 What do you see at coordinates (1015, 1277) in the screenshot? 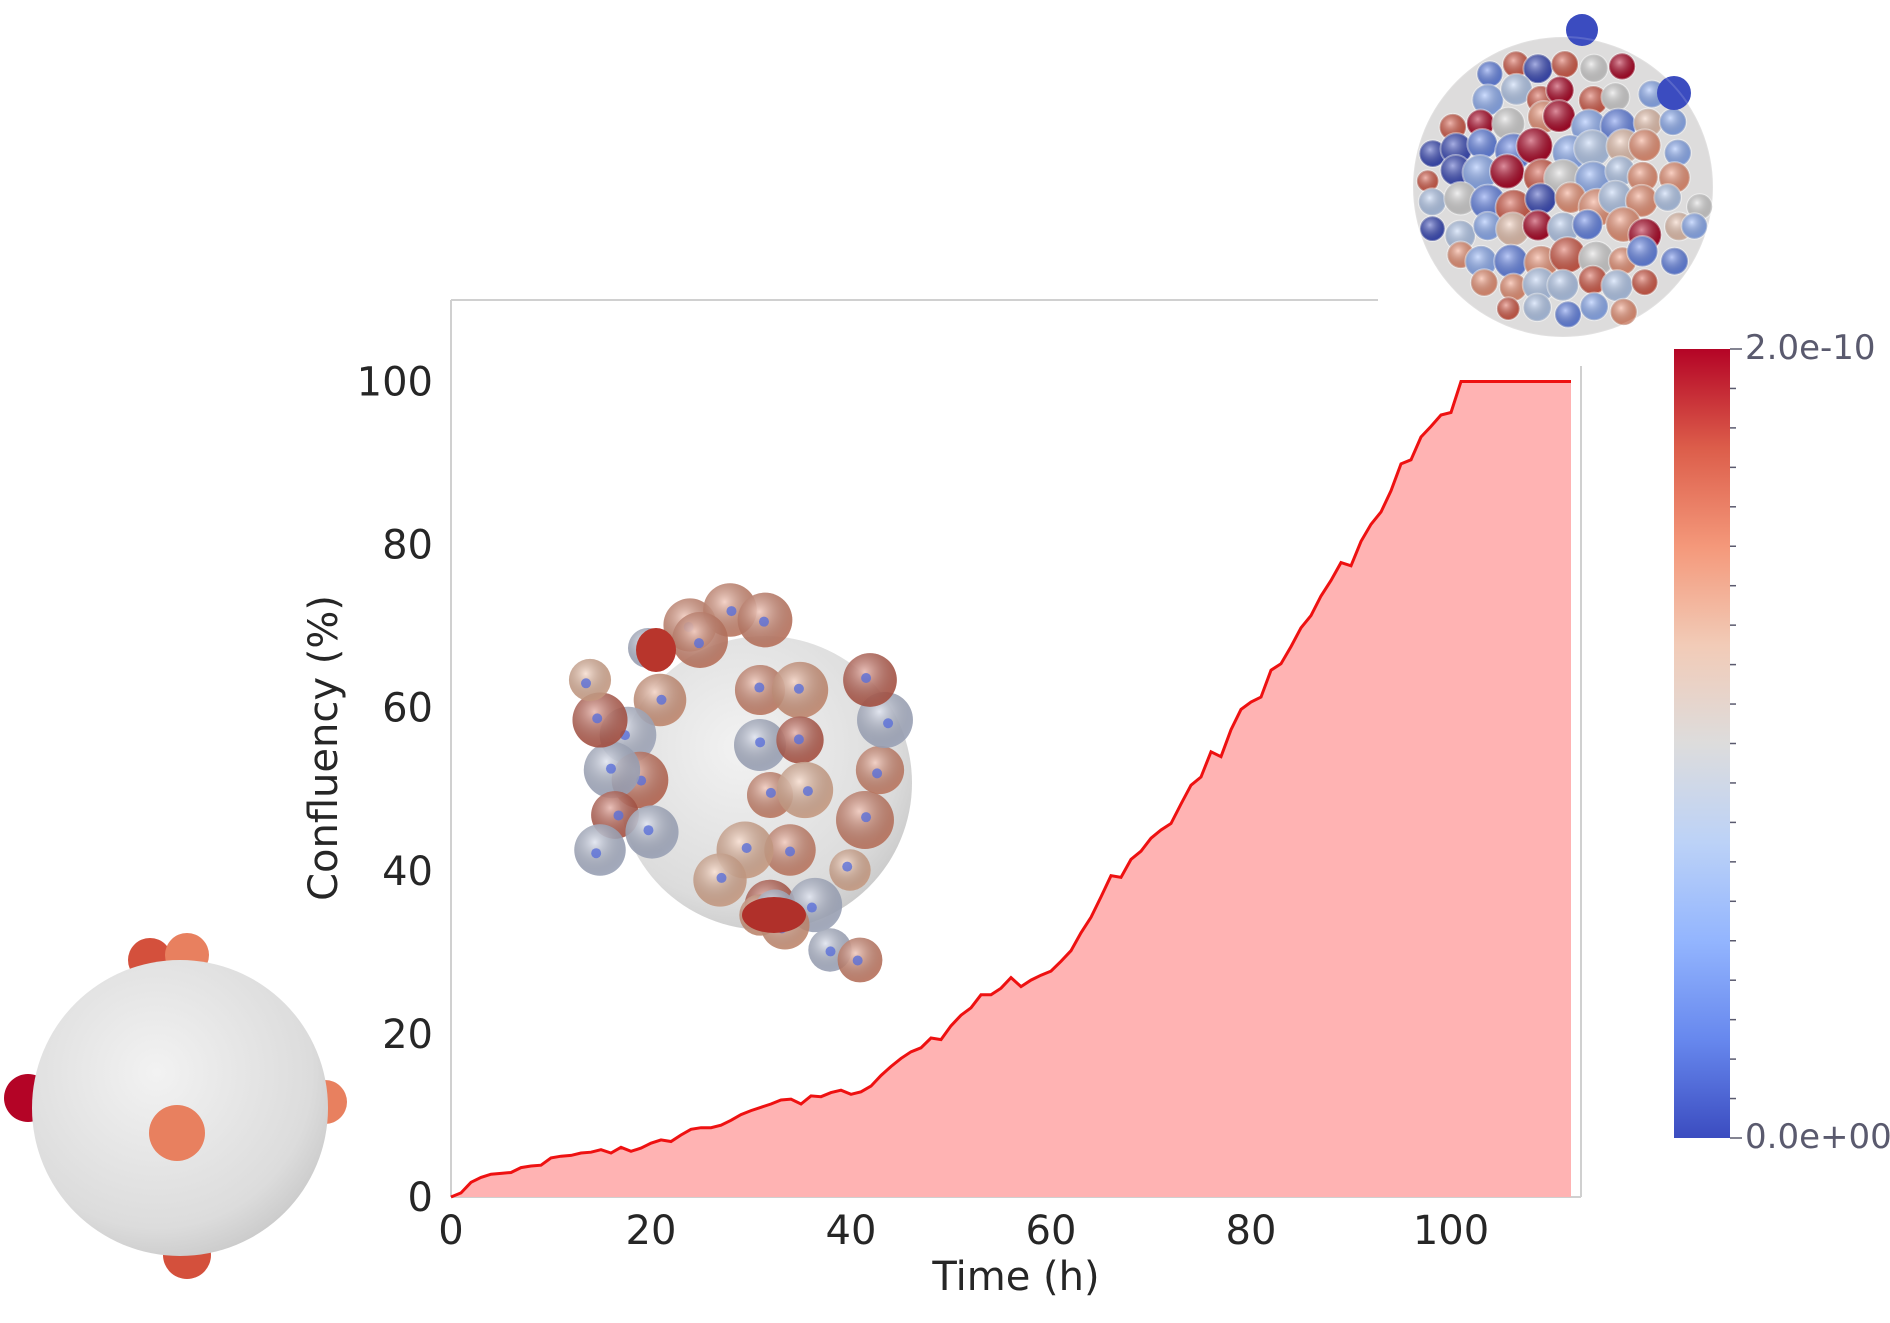
I see `x-axis-label: Time (h)` at bounding box center [1015, 1277].